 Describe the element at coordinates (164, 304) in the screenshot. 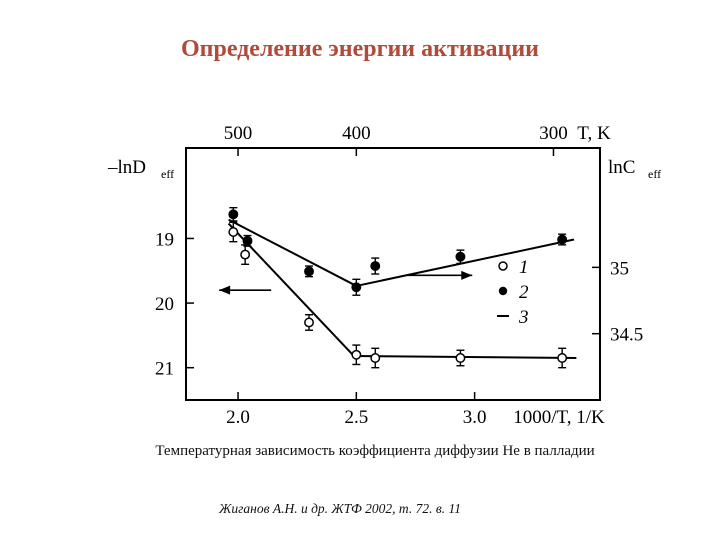

I see `y-left-tick-label: 20` at that location.